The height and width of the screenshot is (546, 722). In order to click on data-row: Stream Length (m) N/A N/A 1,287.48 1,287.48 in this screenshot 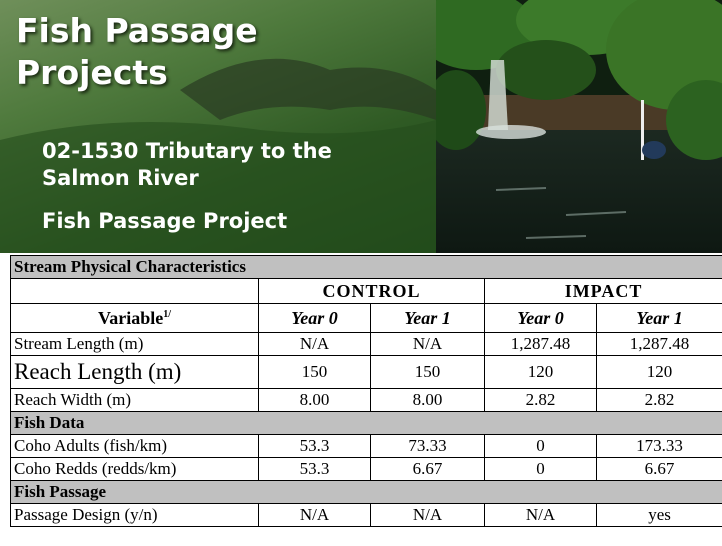, I will do `click(366, 344)`.